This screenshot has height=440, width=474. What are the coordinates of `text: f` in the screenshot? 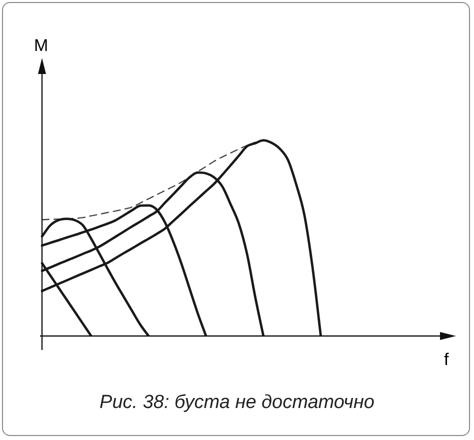 It's located at (446, 360).